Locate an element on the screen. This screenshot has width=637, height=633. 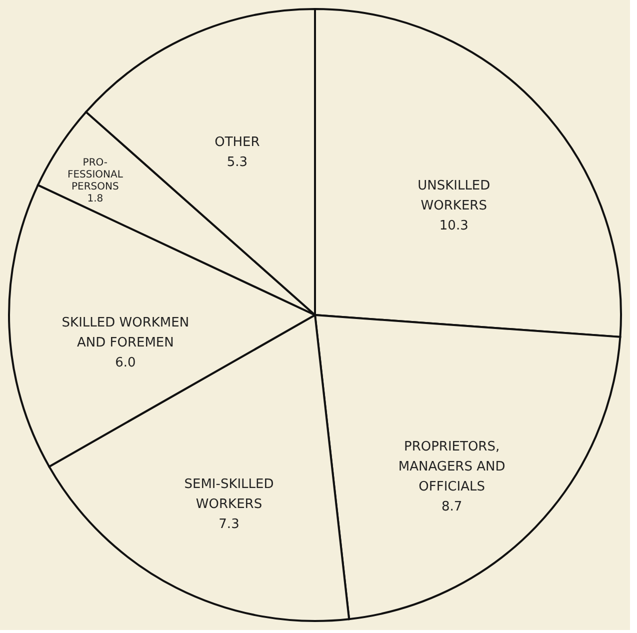
slice-label: PROPRIETORS, MANAGERS AND OFFICIALS is located at coordinates (452, 466).